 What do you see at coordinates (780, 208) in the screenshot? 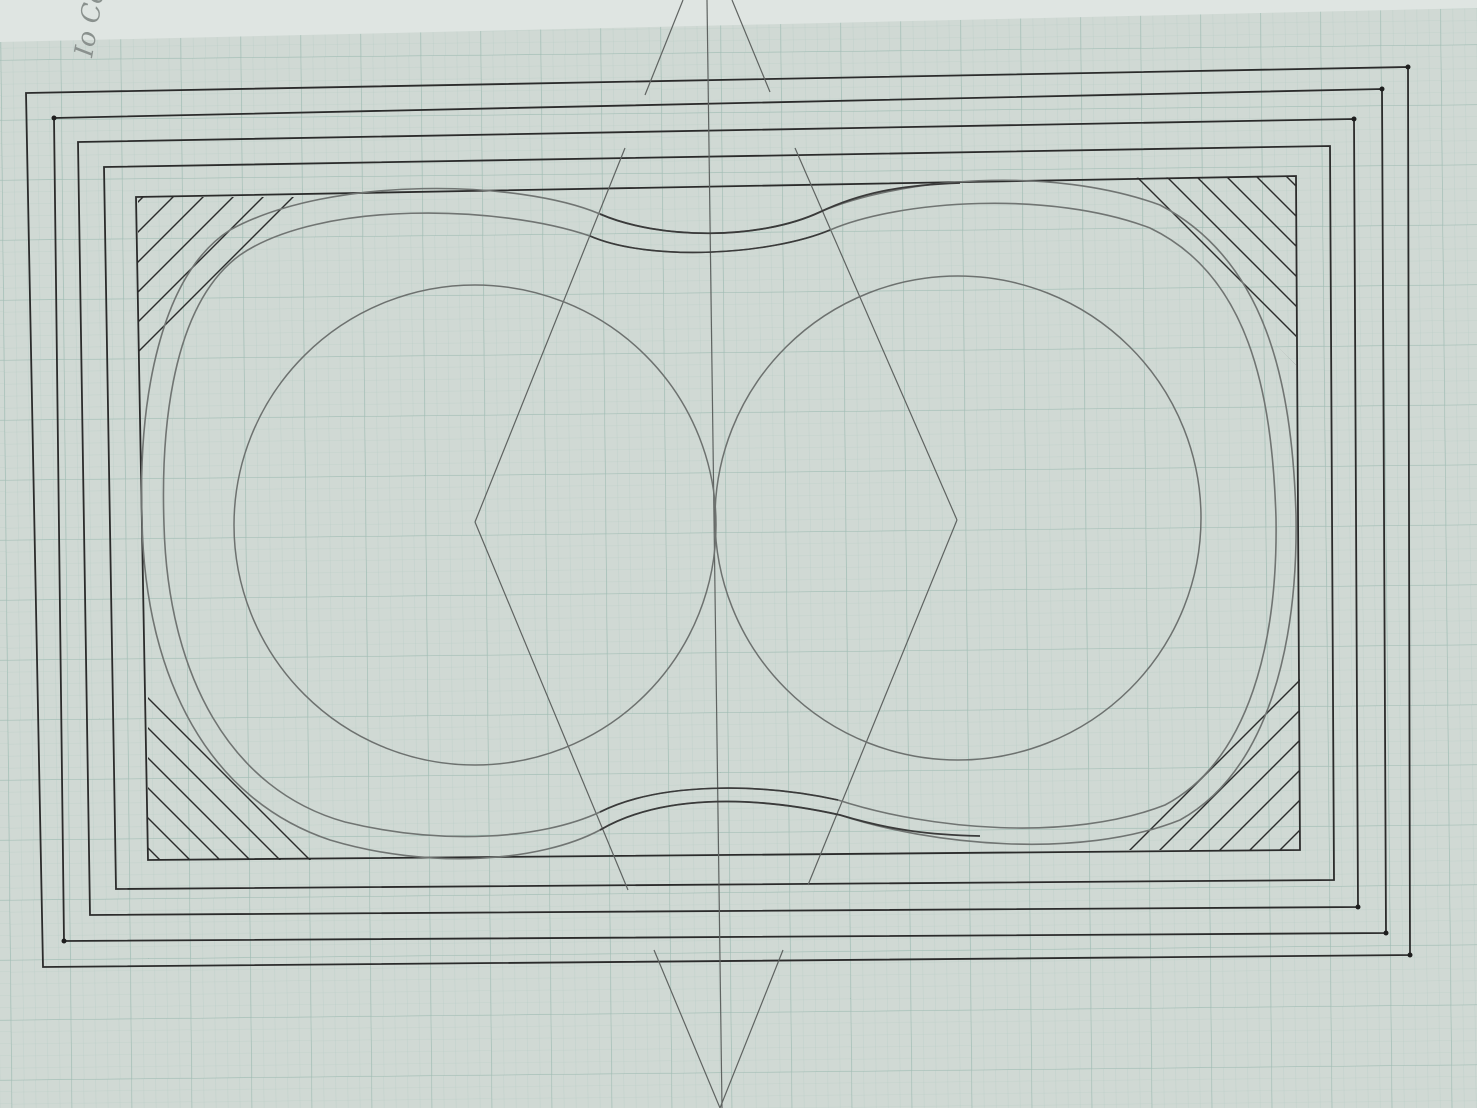
I see `top-waist-ink` at bounding box center [780, 208].